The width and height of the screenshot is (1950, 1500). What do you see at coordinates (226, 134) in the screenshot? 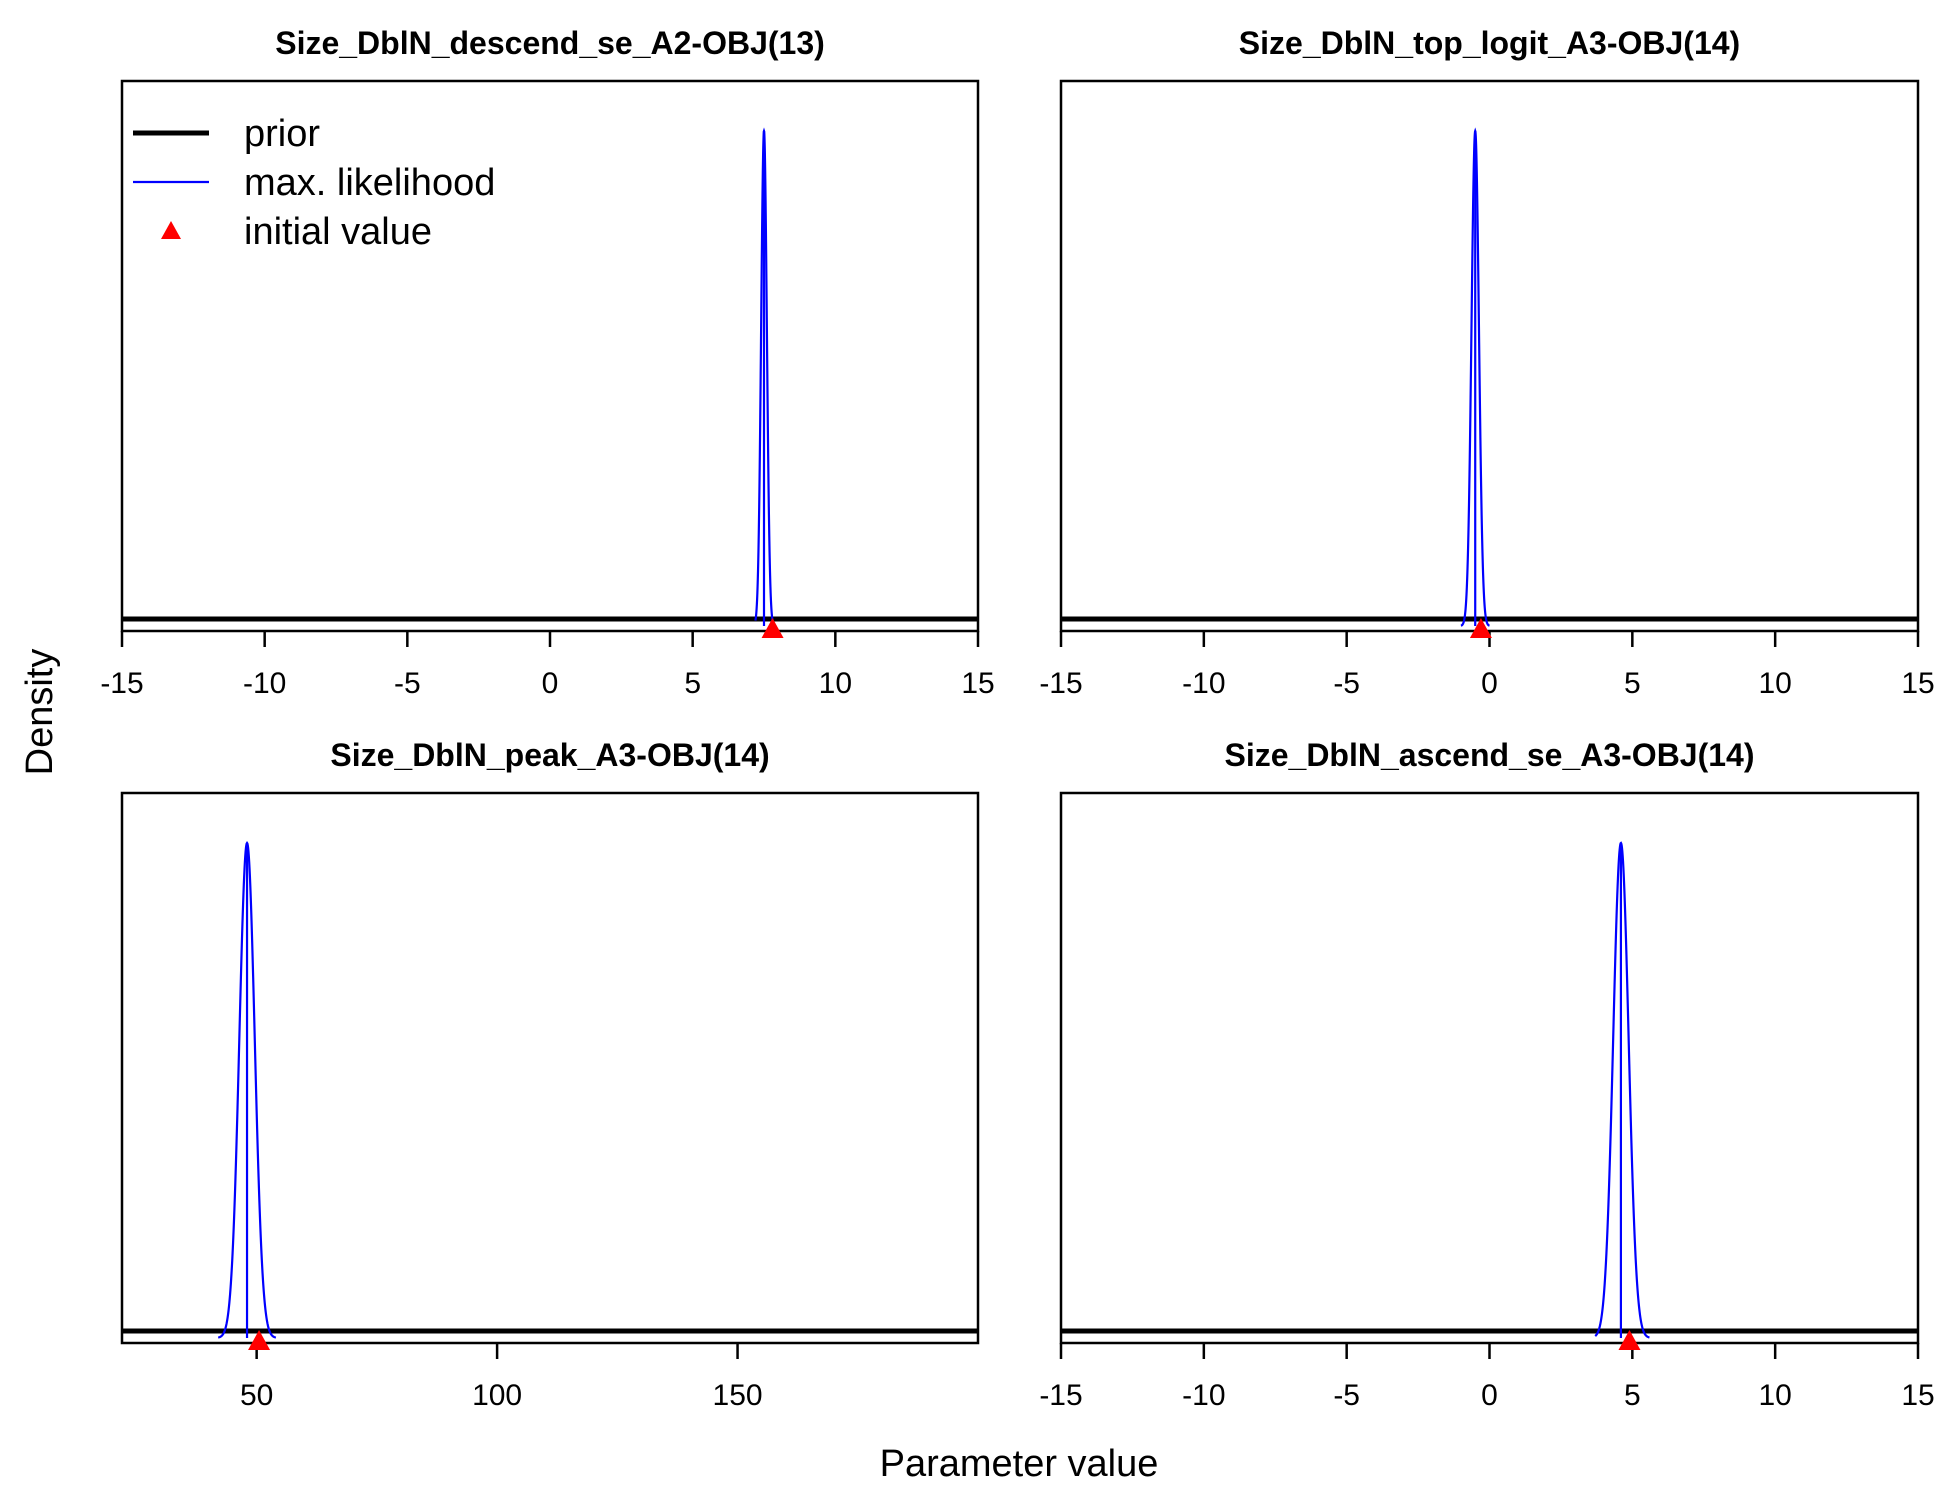
I see `legend-entry: prior` at bounding box center [226, 134].